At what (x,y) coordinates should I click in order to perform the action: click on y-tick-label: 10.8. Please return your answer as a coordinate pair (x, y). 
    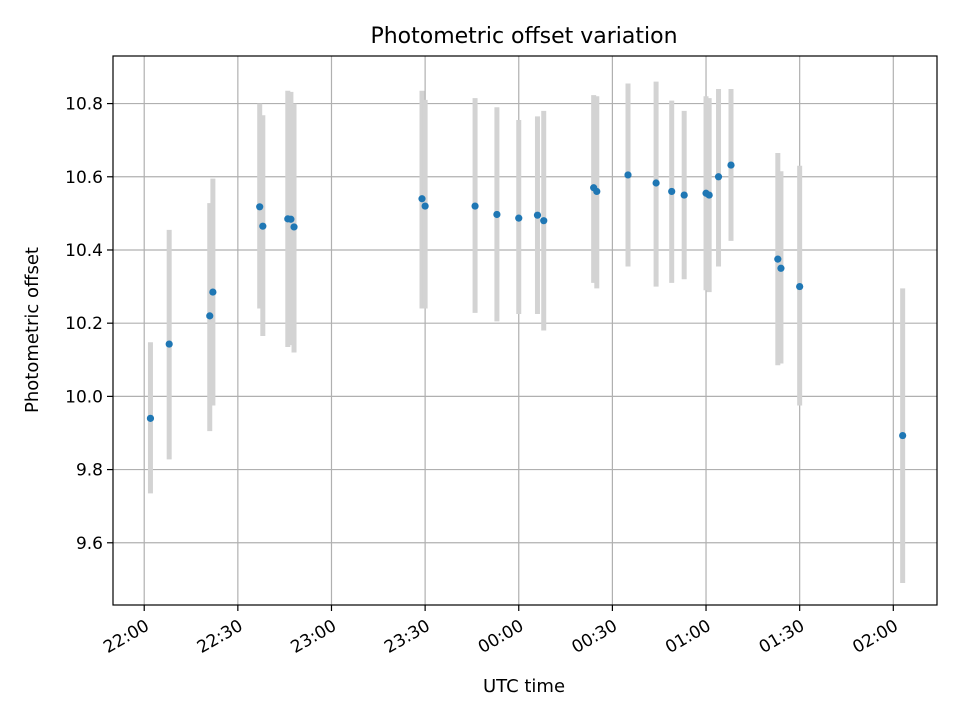
    Looking at the image, I should click on (84, 105).